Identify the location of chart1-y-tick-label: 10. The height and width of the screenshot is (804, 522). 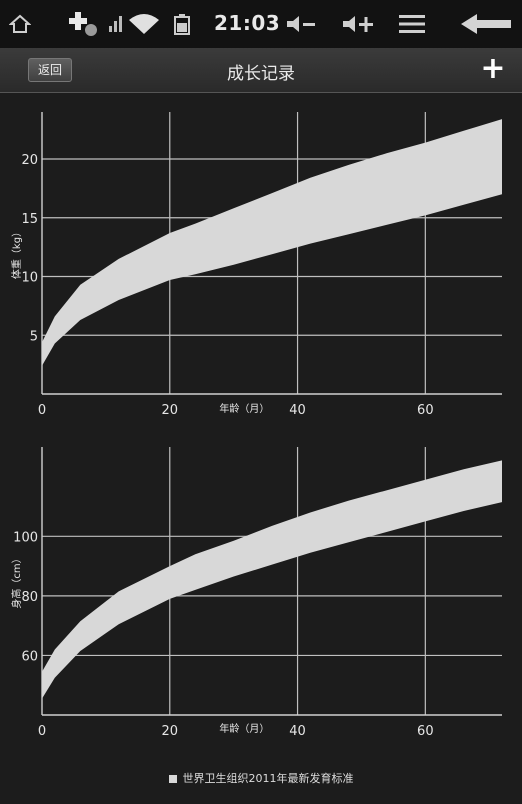
(29, 278).